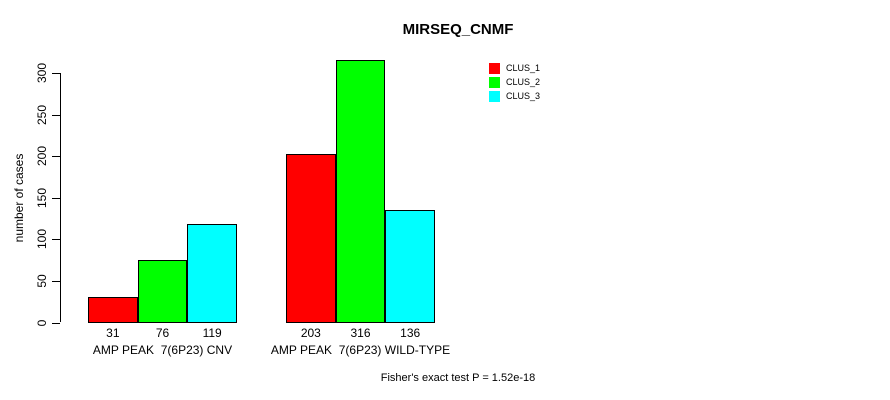  I want to click on y-tick-label: 250, so click(42, 115).